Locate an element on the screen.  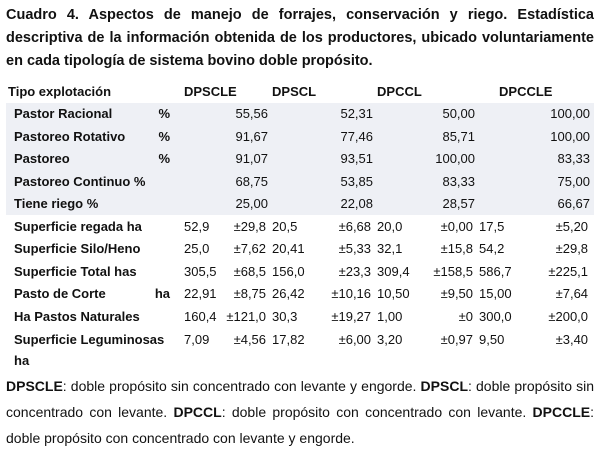
row-label: Pastoreo Continuo % is located at coordinates (95, 181).